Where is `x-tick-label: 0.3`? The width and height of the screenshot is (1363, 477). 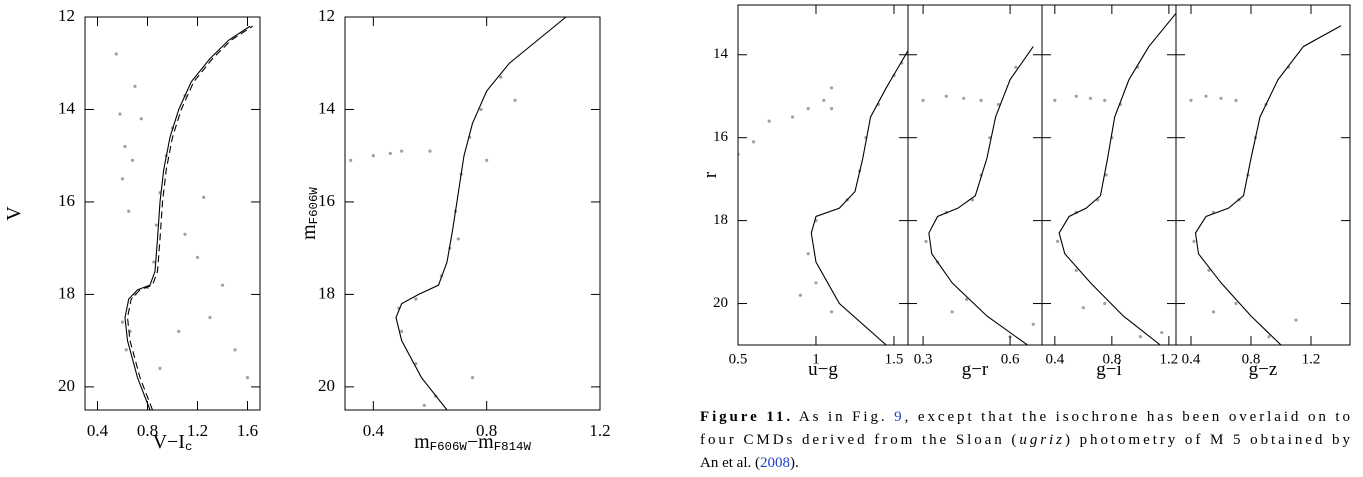
x-tick-label: 0.3 is located at coordinates (923, 359).